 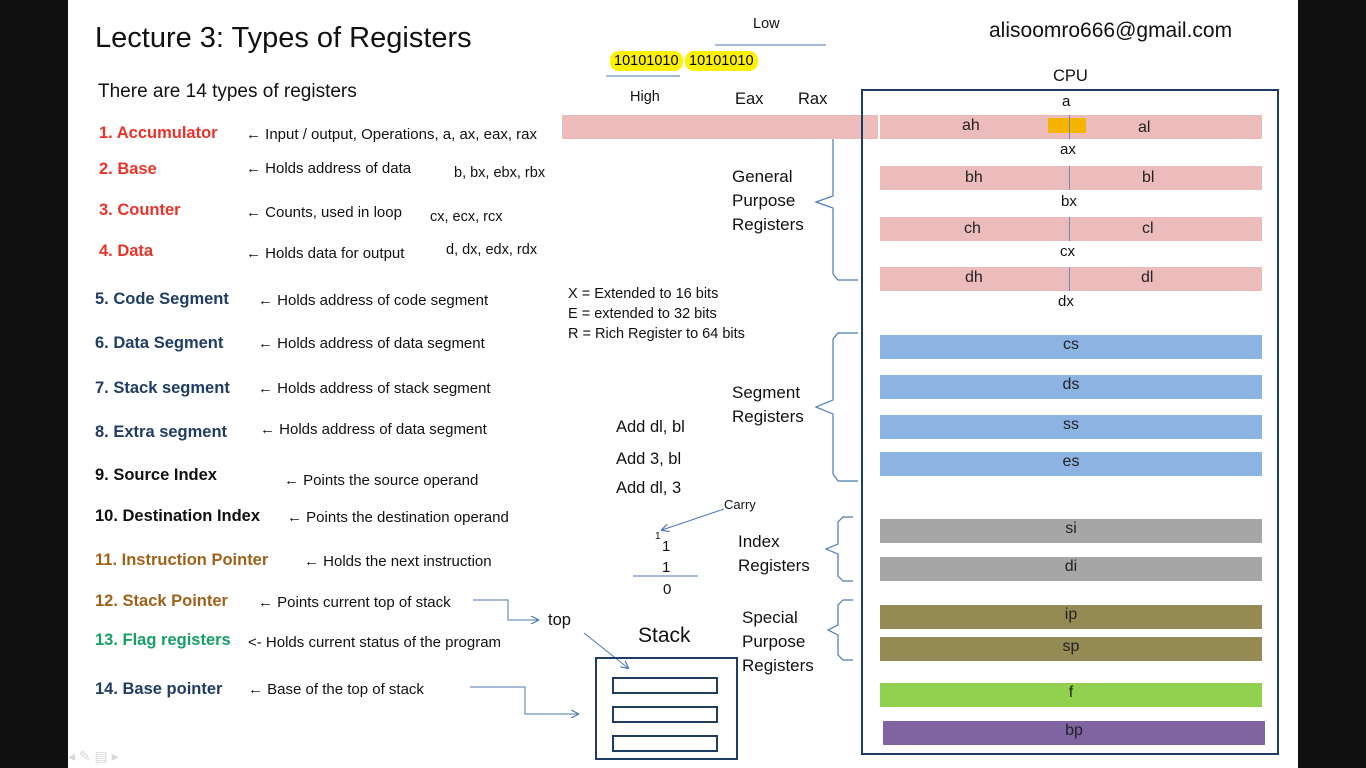 I want to click on extension-note: R = Rich Register to 64 bits, so click(x=656, y=334).